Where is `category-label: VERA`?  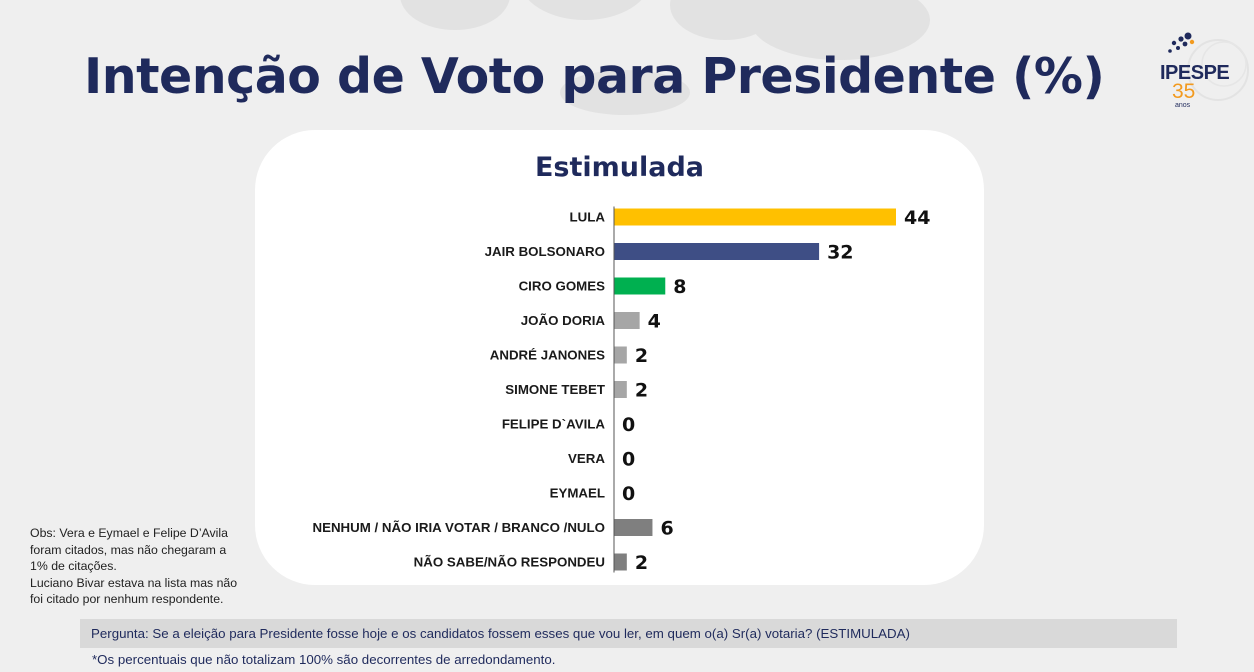 category-label: VERA is located at coordinates (586, 458).